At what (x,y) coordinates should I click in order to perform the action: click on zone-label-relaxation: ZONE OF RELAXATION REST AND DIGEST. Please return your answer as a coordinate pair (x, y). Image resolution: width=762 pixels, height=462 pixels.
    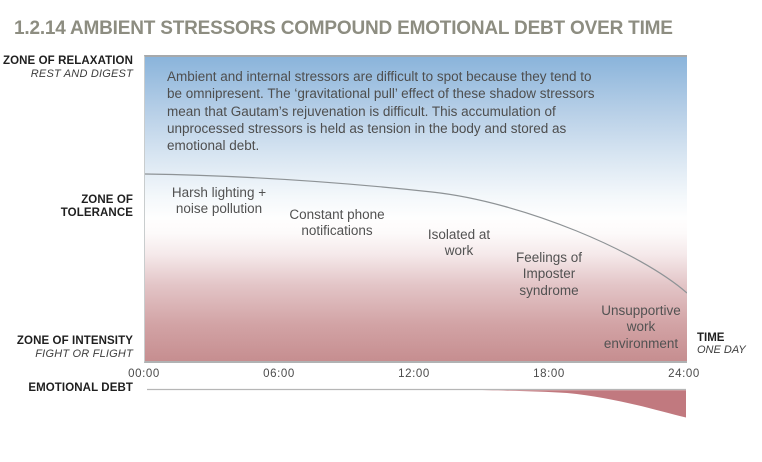
    Looking at the image, I should click on (66, 68).